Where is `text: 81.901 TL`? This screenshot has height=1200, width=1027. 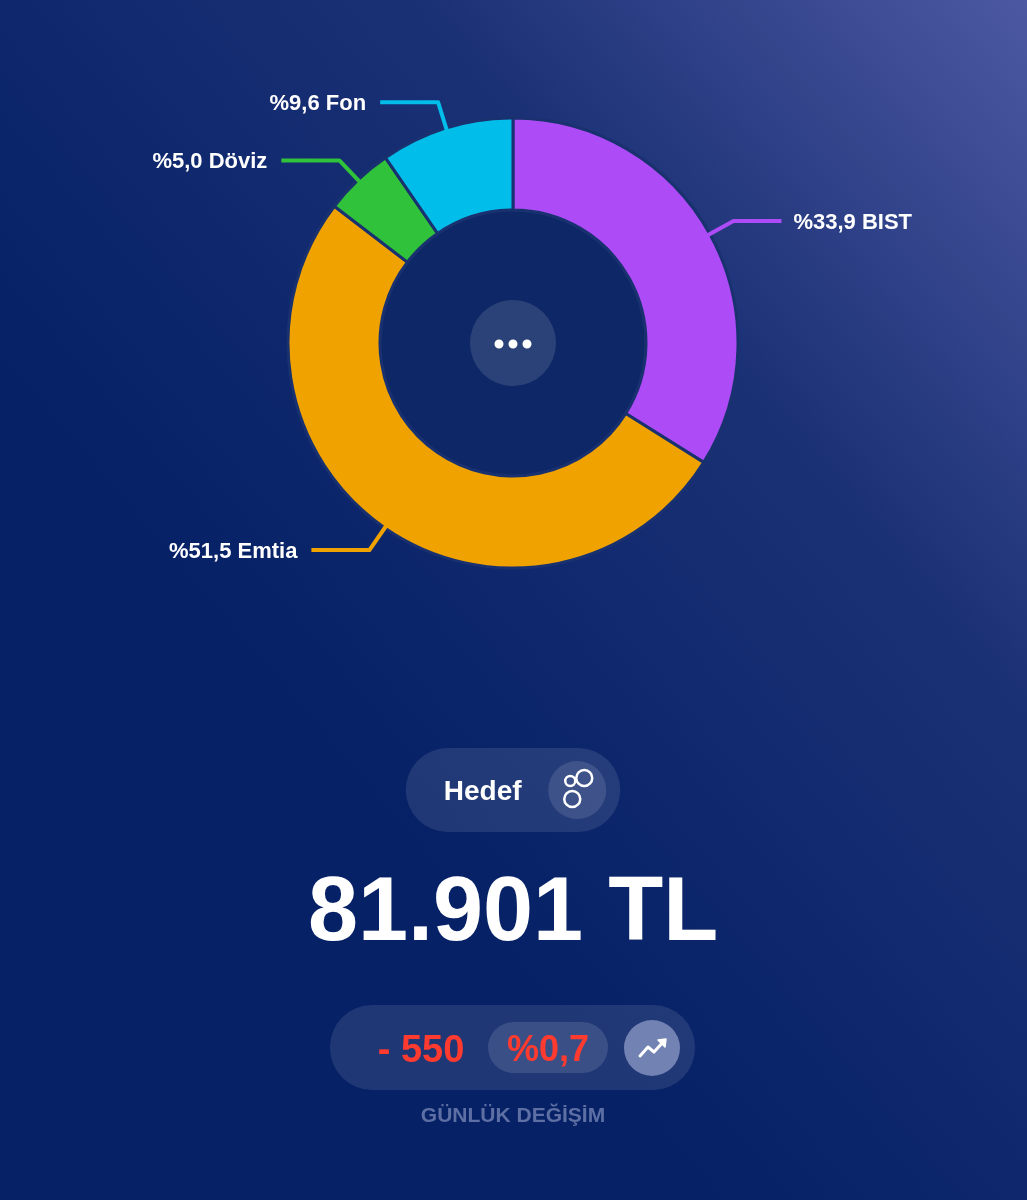
text: 81.901 TL is located at coordinates (513, 909).